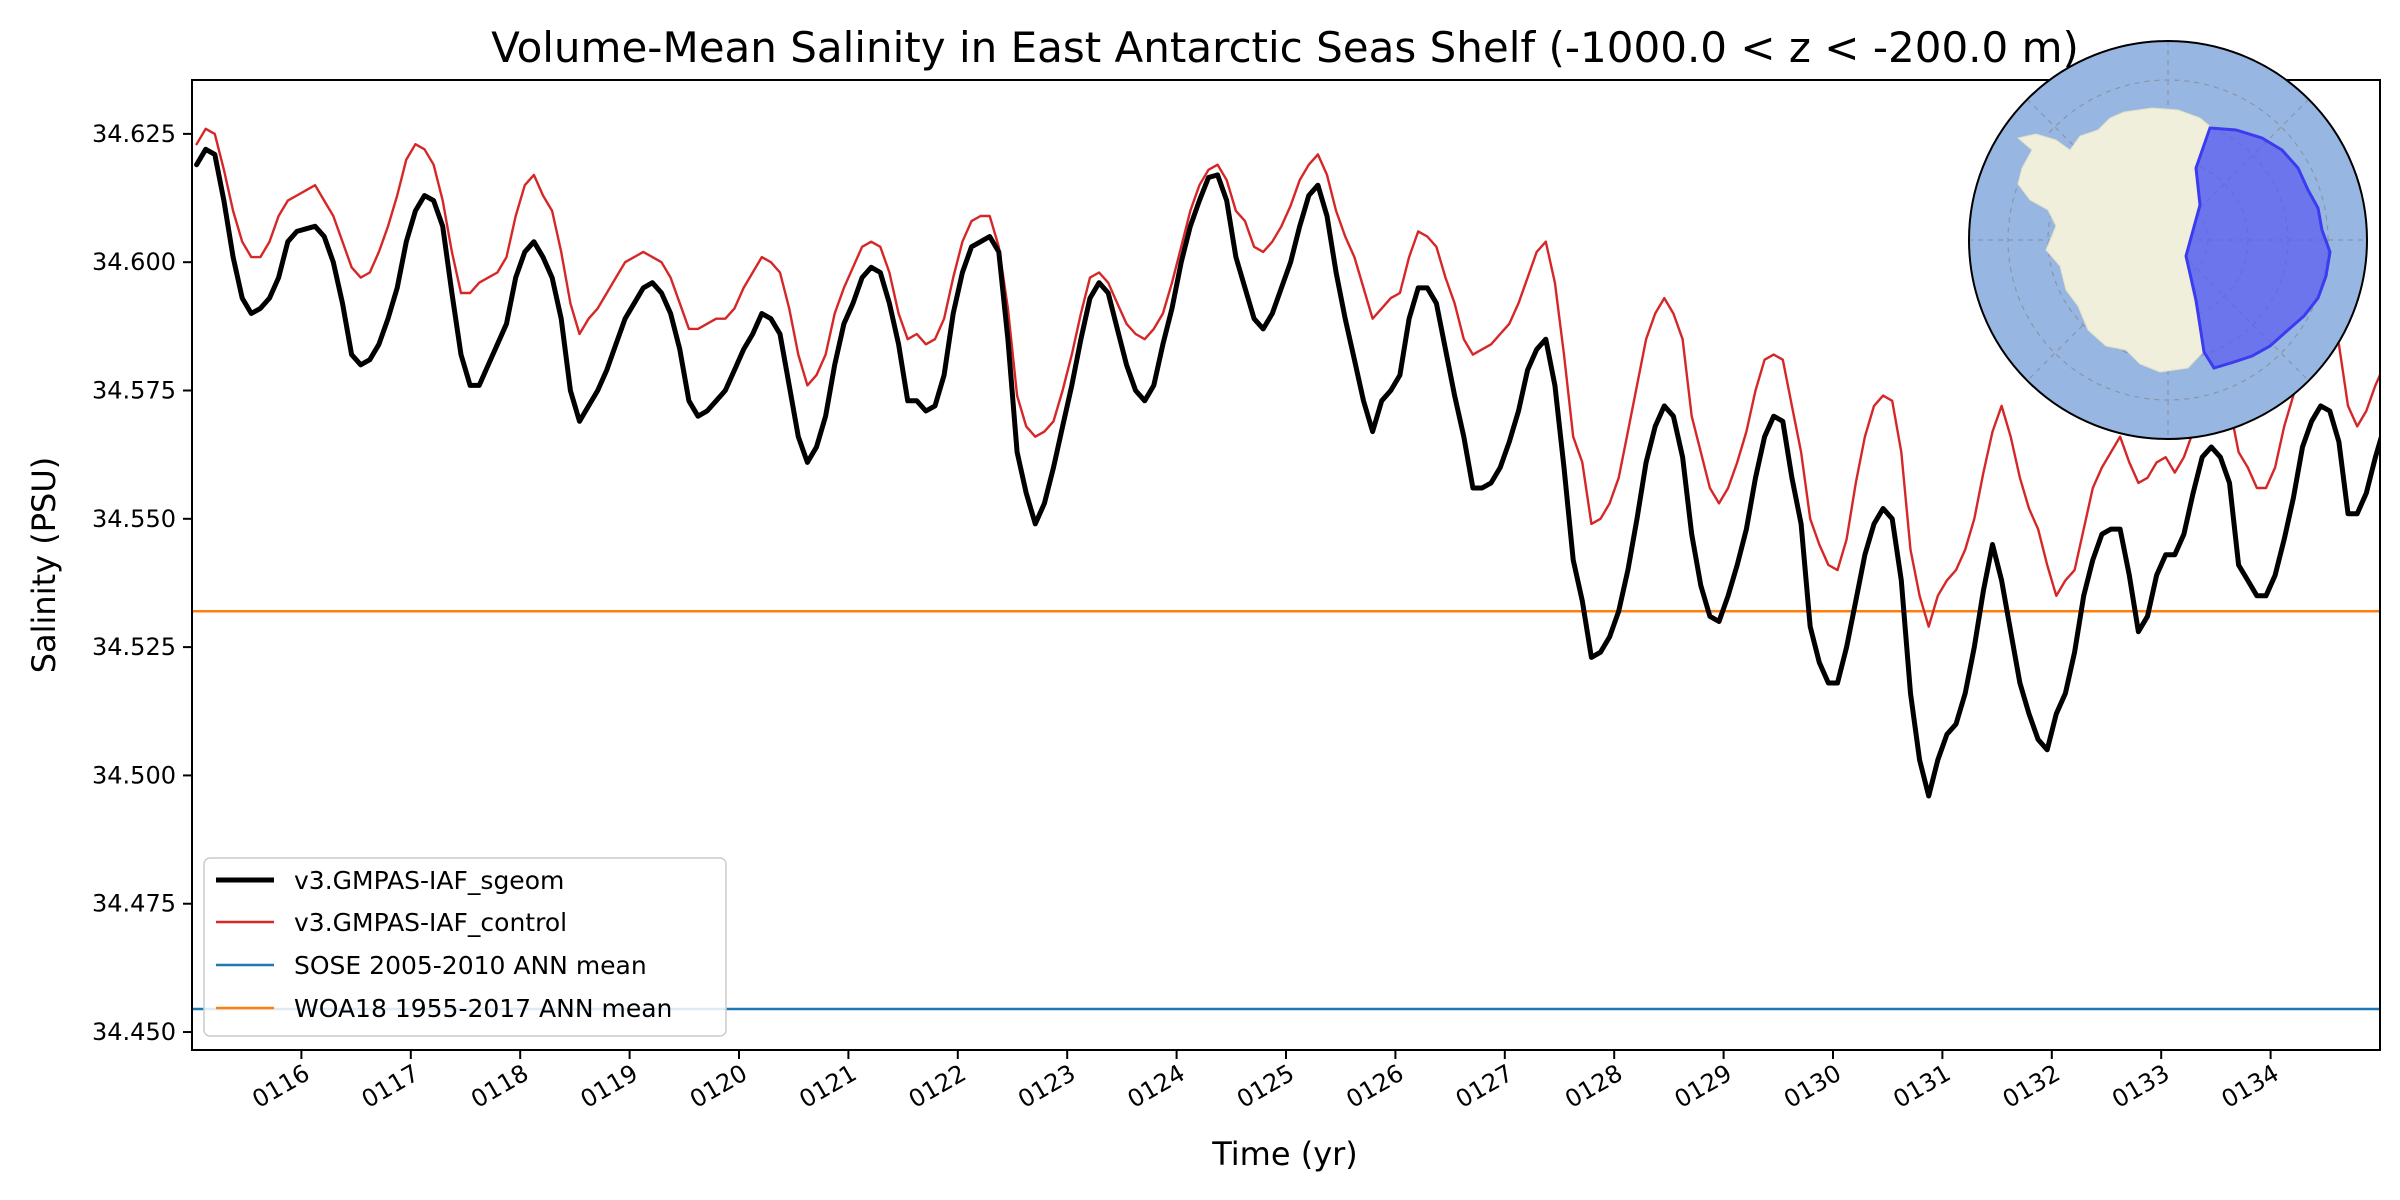 This screenshot has height=1200, width=2400. What do you see at coordinates (134, 904) in the screenshot?
I see `y-tick-label: 34.475` at bounding box center [134, 904].